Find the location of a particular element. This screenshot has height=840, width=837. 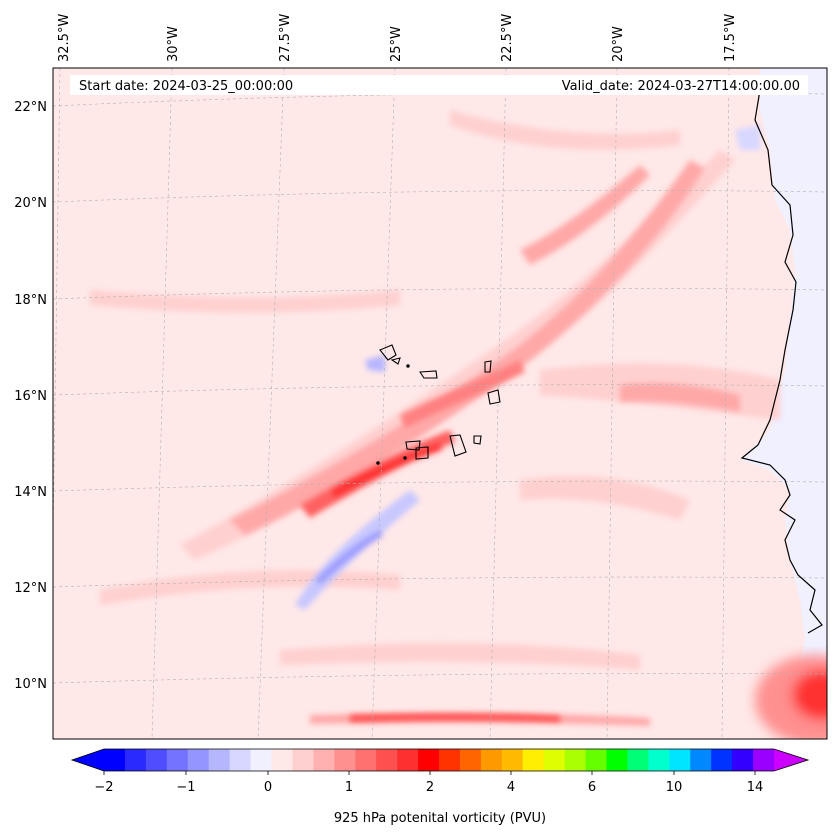

start-date-text: Start date: 2024-03-25_00:00:00 is located at coordinates (186, 86).